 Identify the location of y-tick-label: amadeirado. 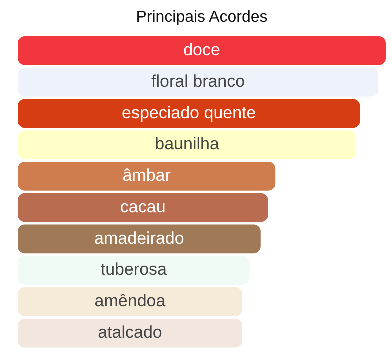
(139, 238).